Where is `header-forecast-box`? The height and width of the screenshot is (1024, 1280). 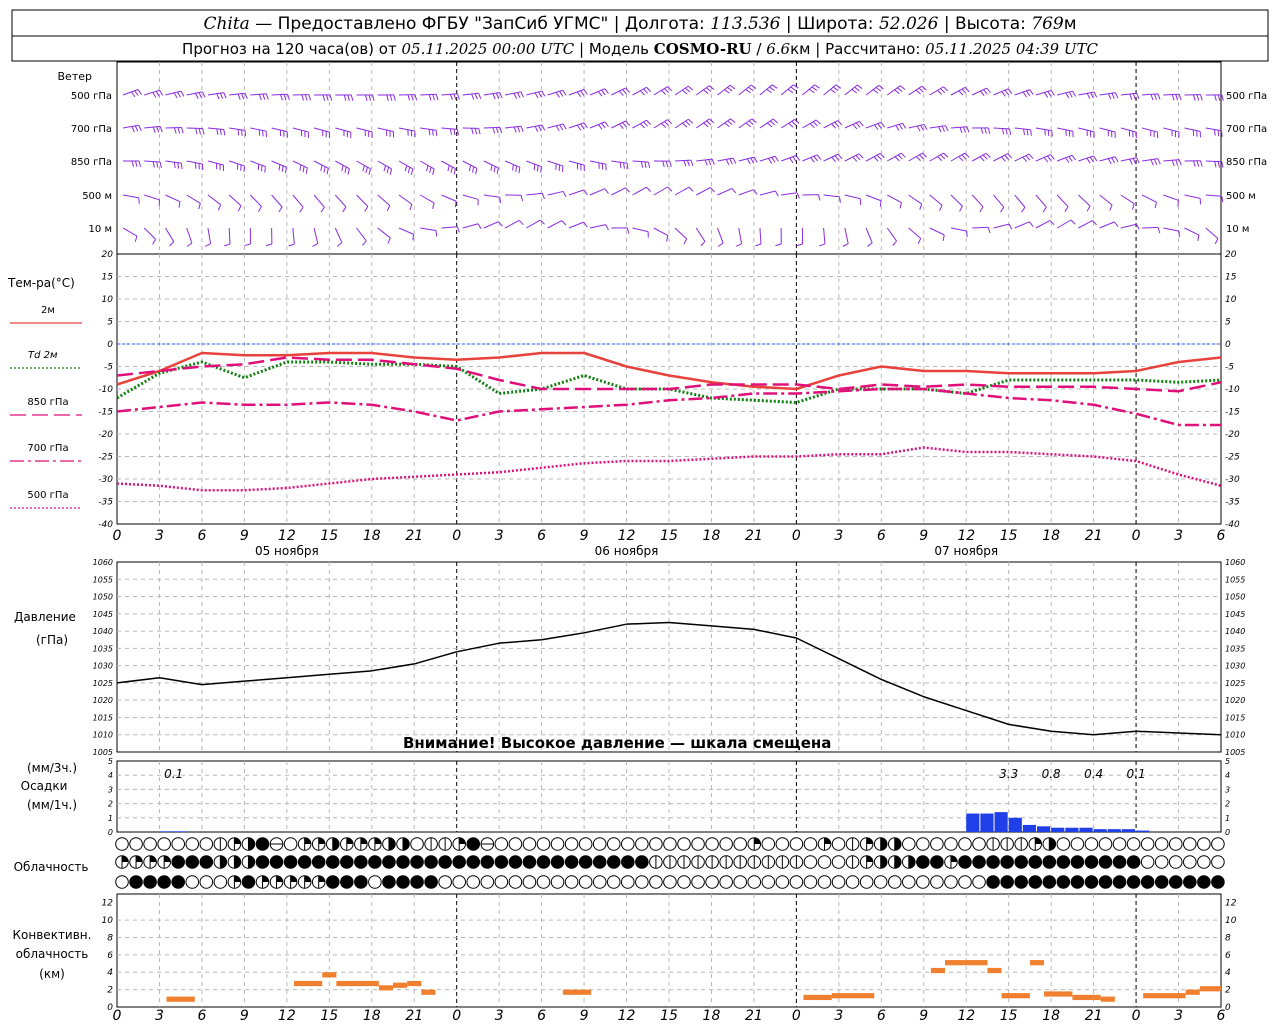
header-forecast-box is located at coordinates (640, 48).